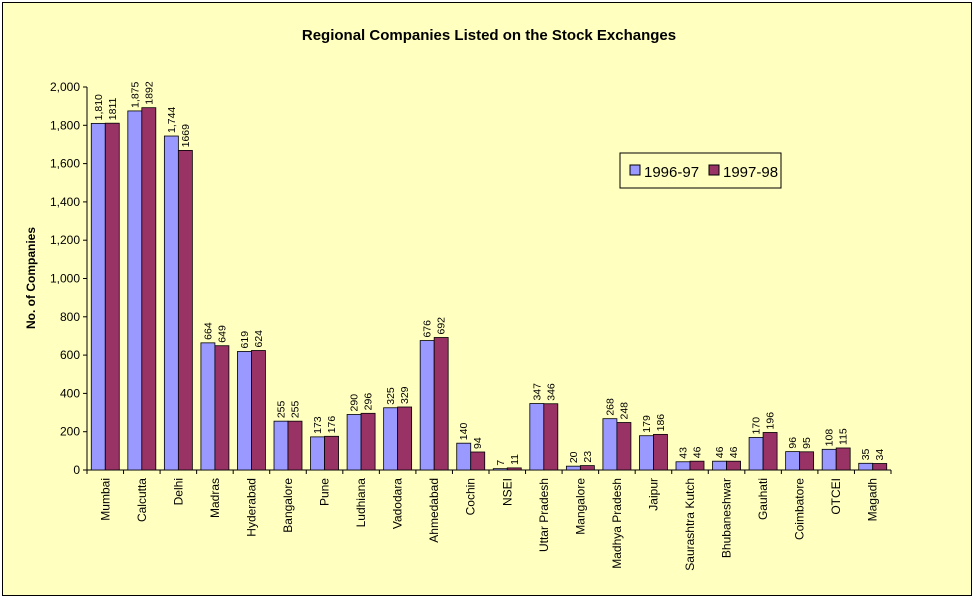 The height and width of the screenshot is (600, 976). What do you see at coordinates (830, 438) in the screenshot?
I see `data-label-1996-97-otcei: 108` at bounding box center [830, 438].